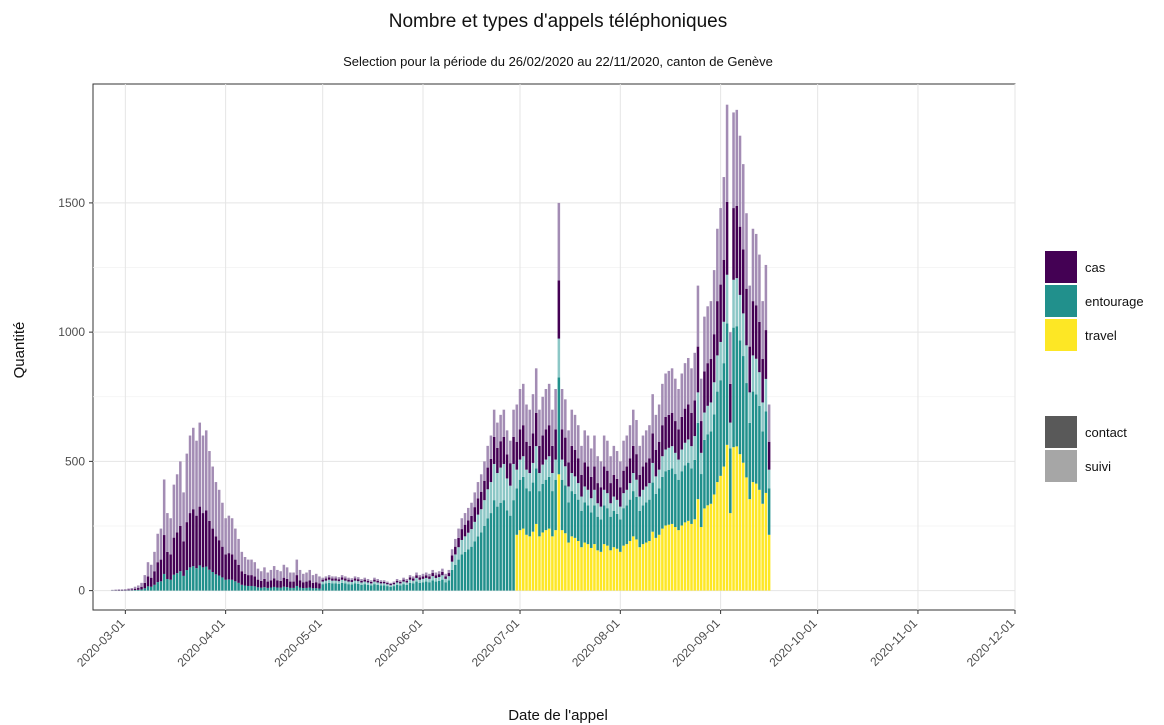 The image size is (1164, 725). What do you see at coordinates (19, 350) in the screenshot?
I see `y-axis-title: Quantité` at bounding box center [19, 350].